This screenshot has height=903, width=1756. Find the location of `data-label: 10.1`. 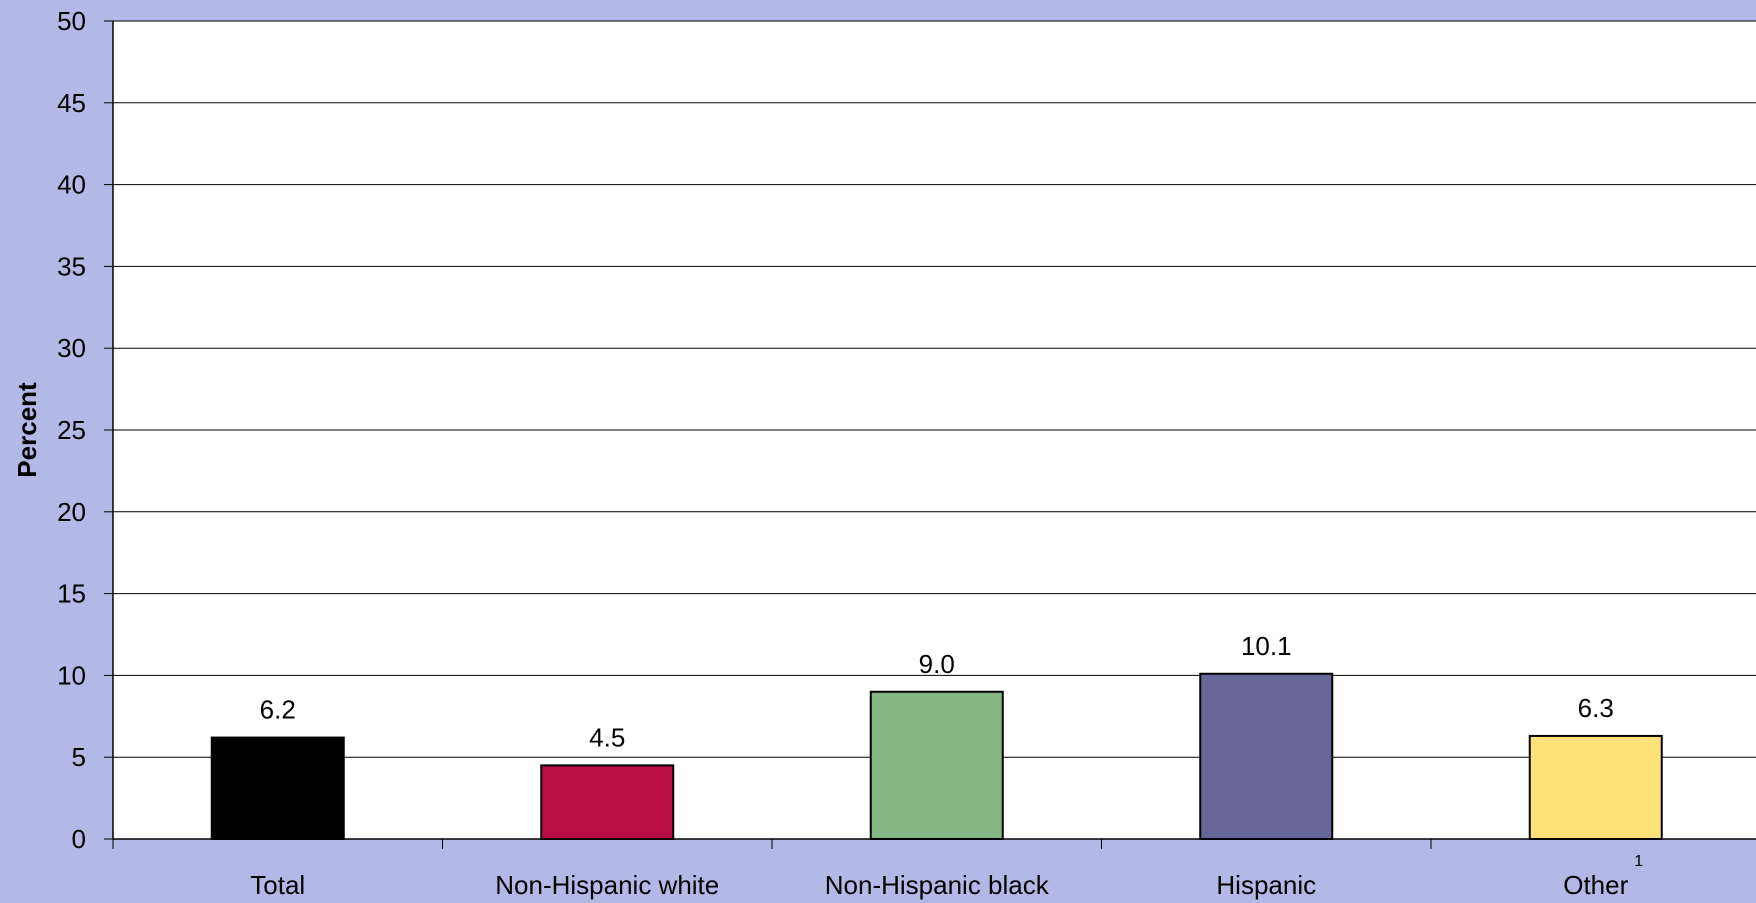

data-label: 10.1 is located at coordinates (1266, 646).